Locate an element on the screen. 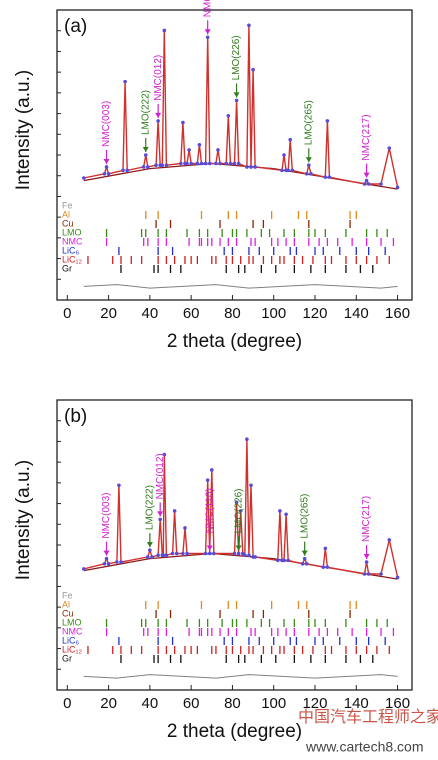 The width and height of the screenshot is (438, 760). phase-label: Gr is located at coordinates (67, 658).